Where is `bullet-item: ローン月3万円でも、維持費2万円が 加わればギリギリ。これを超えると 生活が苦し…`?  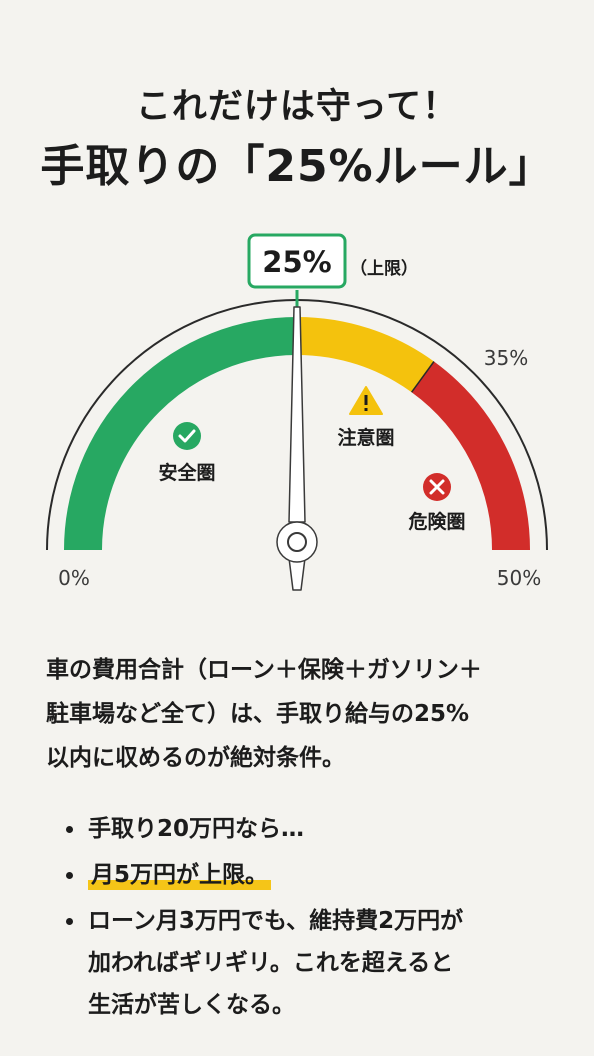 bullet-item: ローン月3万円でも、維持費2万円が 加わればギリギリ。これを超えると 生活が苦し… is located at coordinates (312, 963).